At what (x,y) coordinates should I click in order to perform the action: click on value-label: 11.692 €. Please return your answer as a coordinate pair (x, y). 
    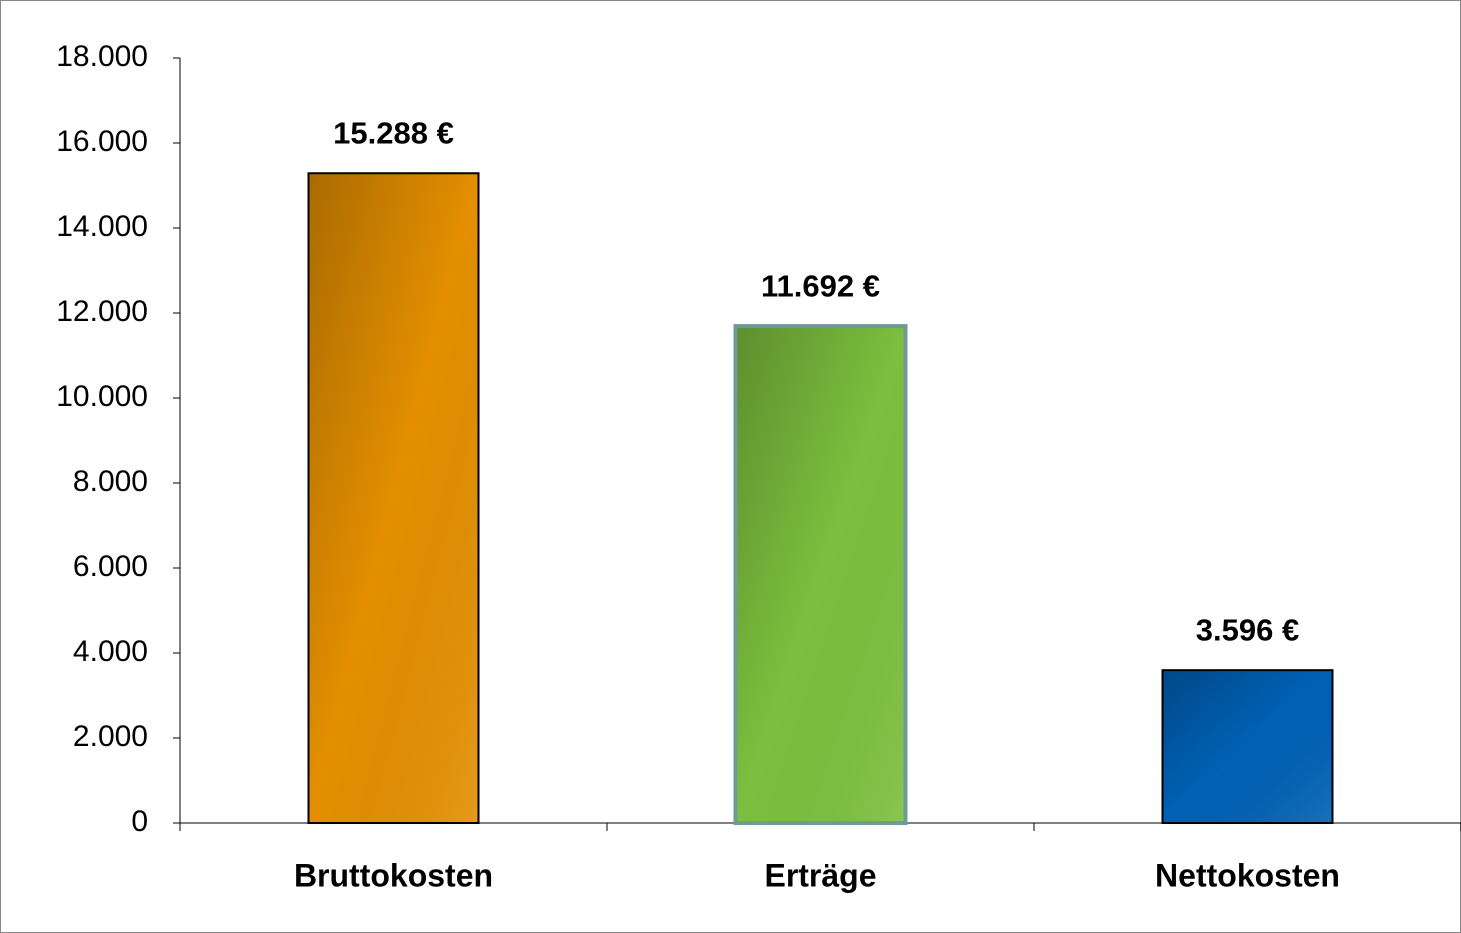
    Looking at the image, I should click on (820, 285).